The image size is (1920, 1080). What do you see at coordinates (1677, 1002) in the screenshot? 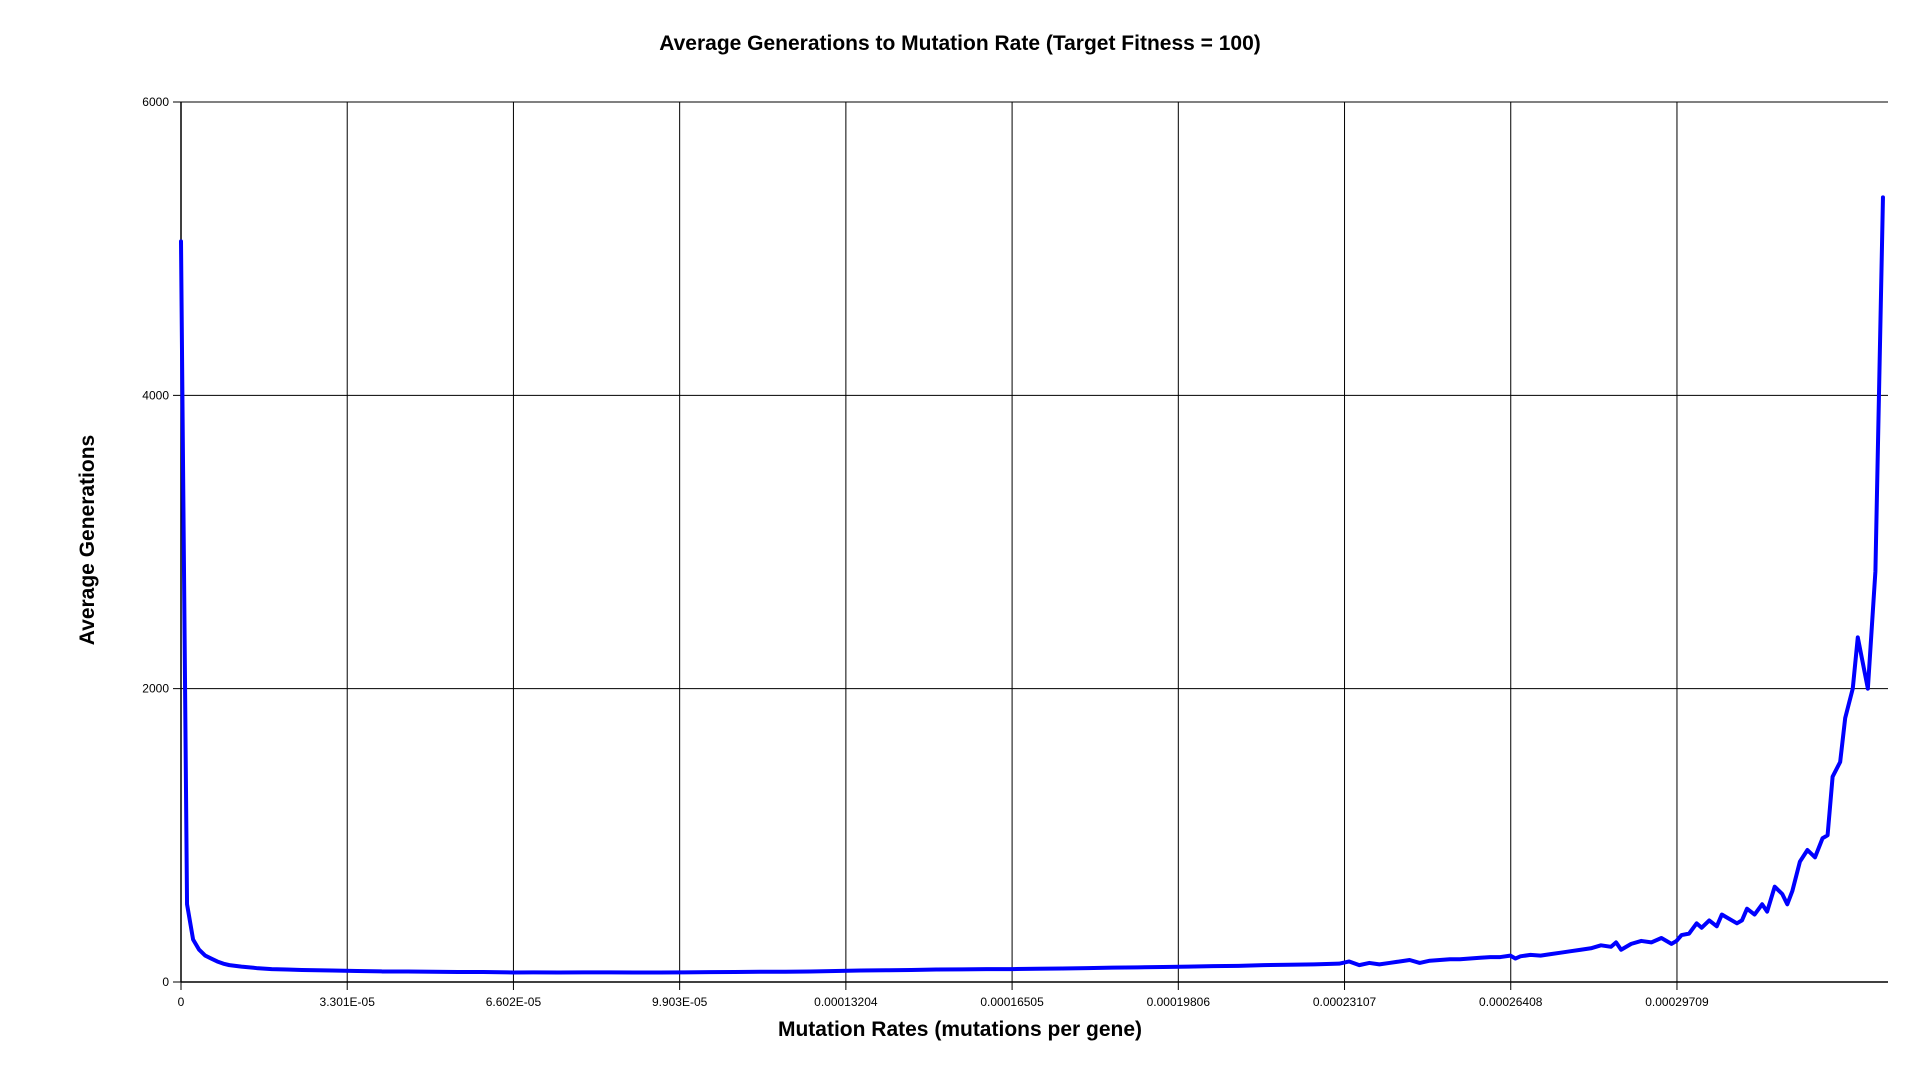
I see `x-tick-label: 0.00029709` at bounding box center [1677, 1002].